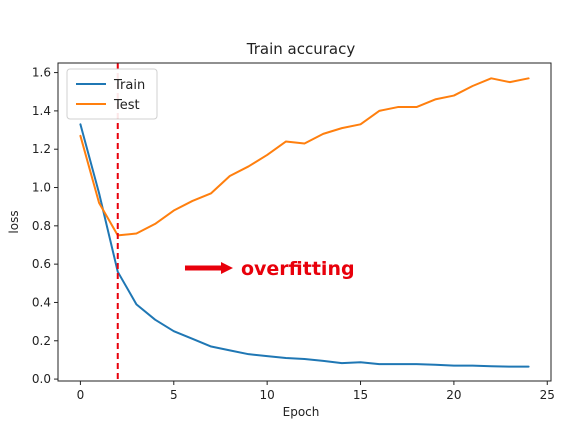 The width and height of the screenshot is (565, 431). Describe the element at coordinates (453, 395) in the screenshot. I see `x-tick-label: 20` at that location.